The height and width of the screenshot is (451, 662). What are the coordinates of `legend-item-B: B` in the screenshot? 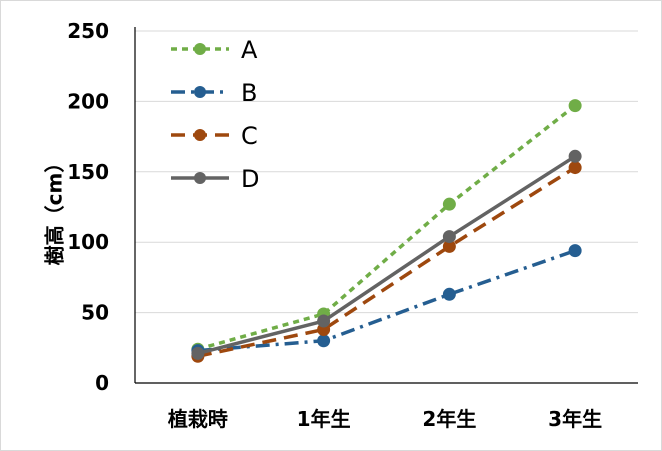 It's located at (214, 93).